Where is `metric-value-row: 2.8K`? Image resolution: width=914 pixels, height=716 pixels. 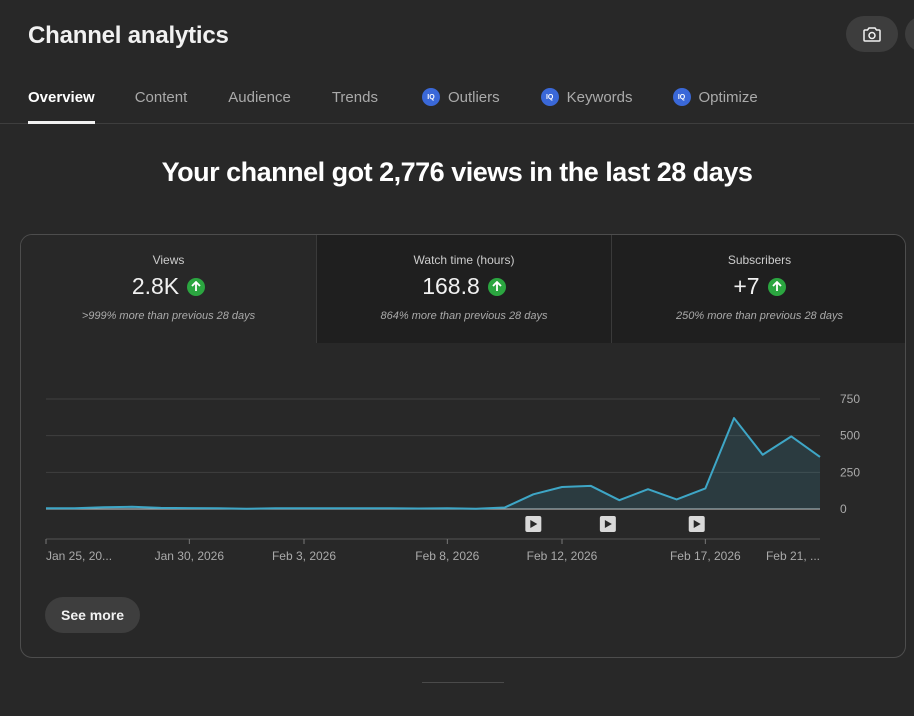 metric-value-row: 2.8K is located at coordinates (168, 286).